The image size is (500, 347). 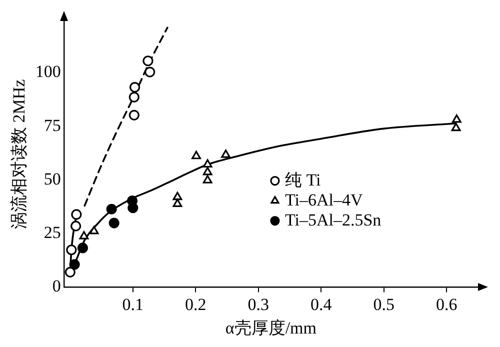 What do you see at coordinates (324, 200) in the screenshot?
I see `legend-label: Ti–6Al–4V` at bounding box center [324, 200].